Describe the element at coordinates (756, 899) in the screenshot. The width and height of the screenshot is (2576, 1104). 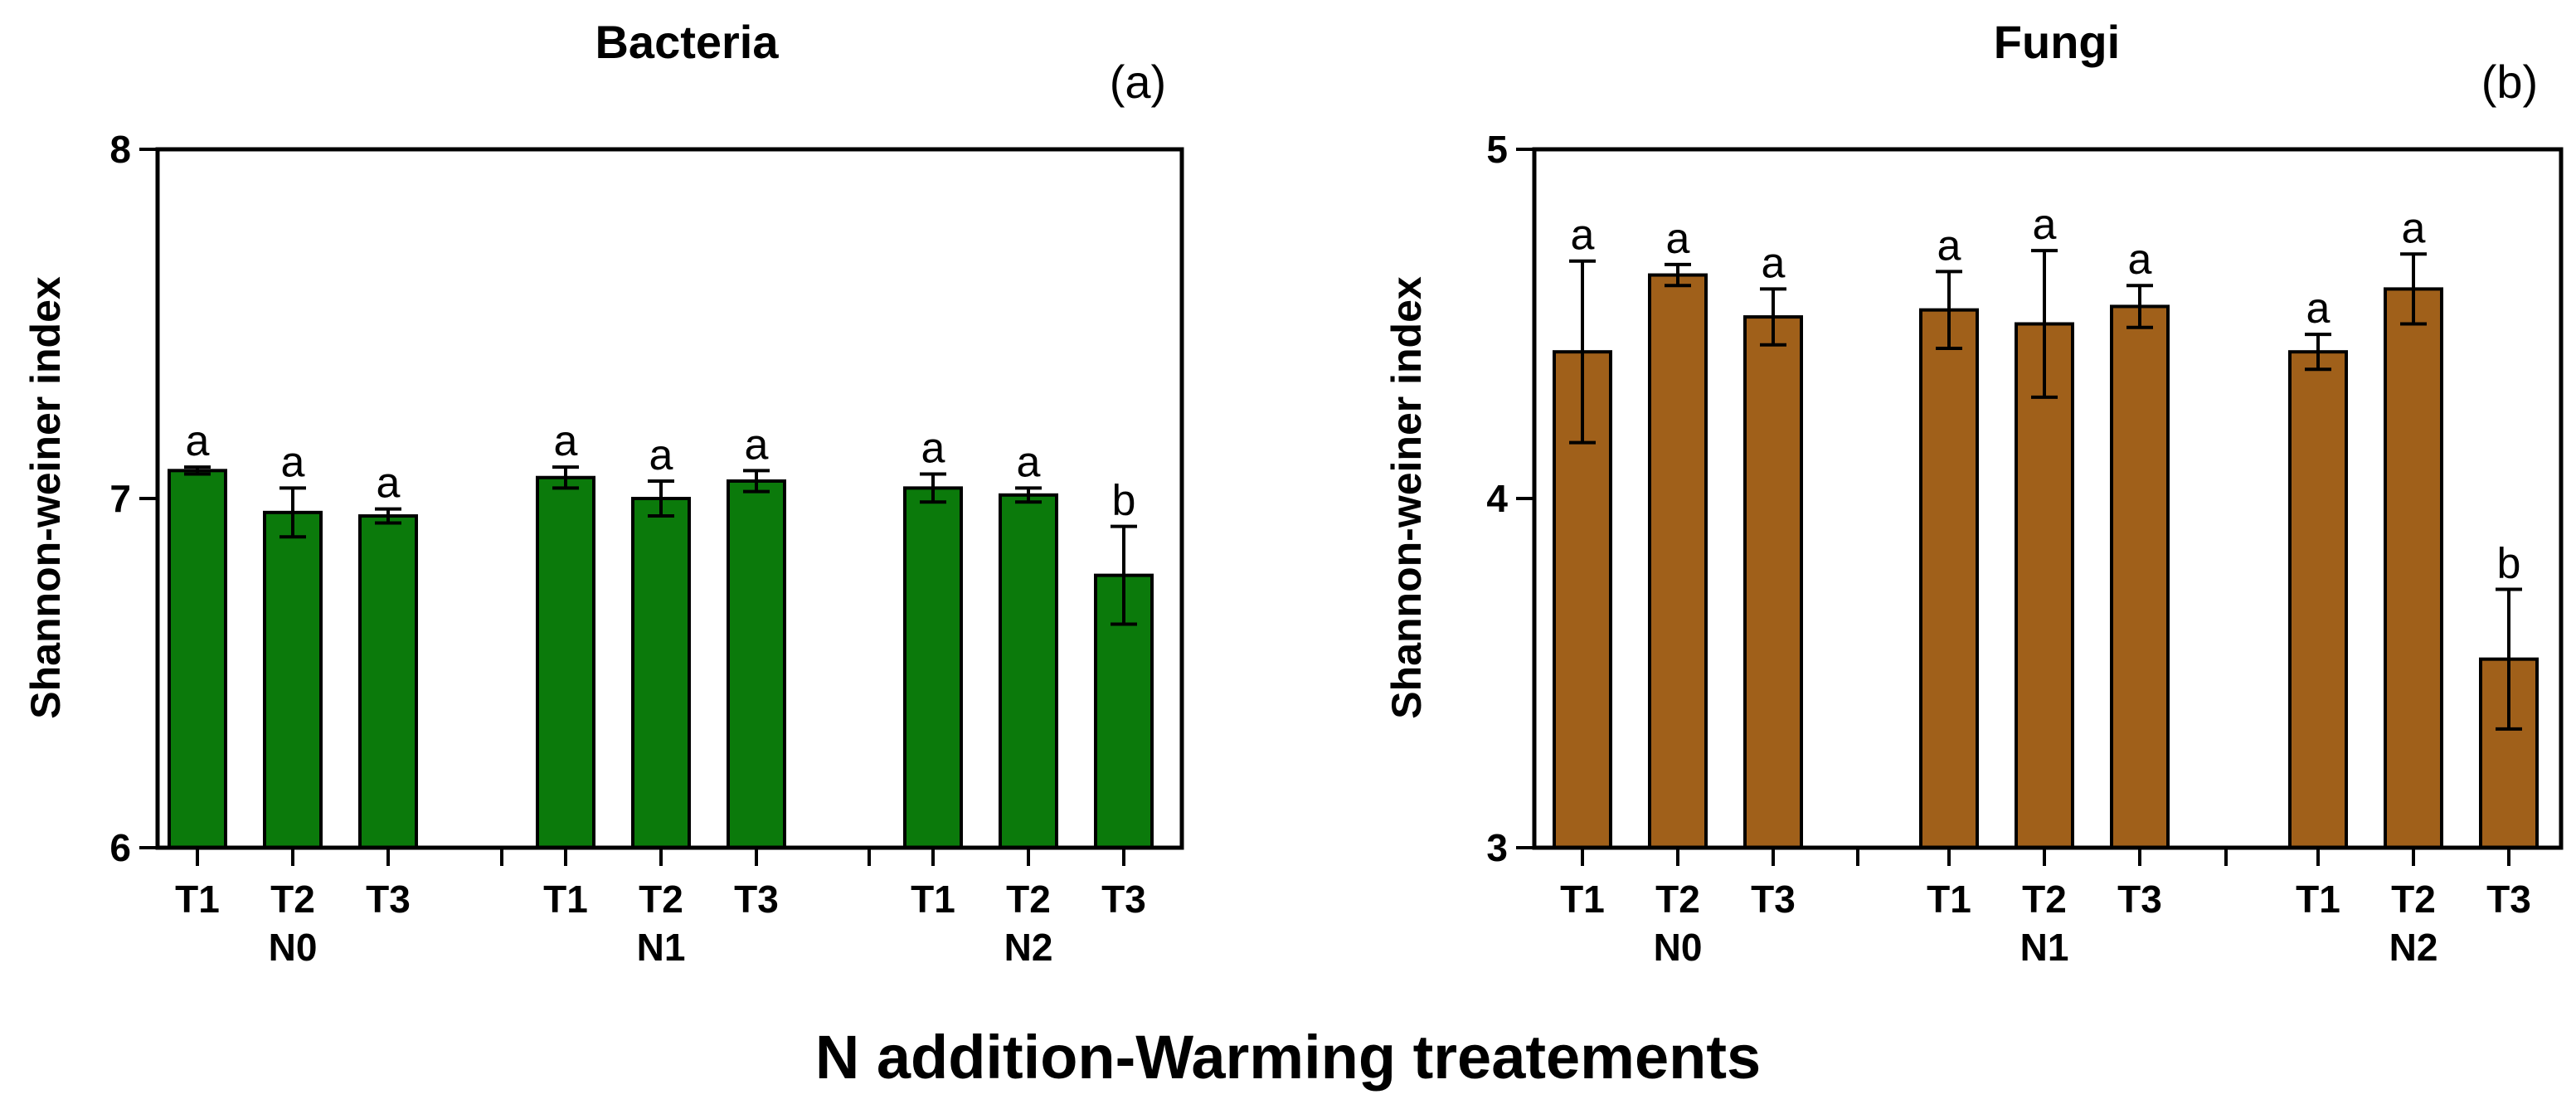
I see `bacteria-x-tick-label-n1-t3: T3` at that location.